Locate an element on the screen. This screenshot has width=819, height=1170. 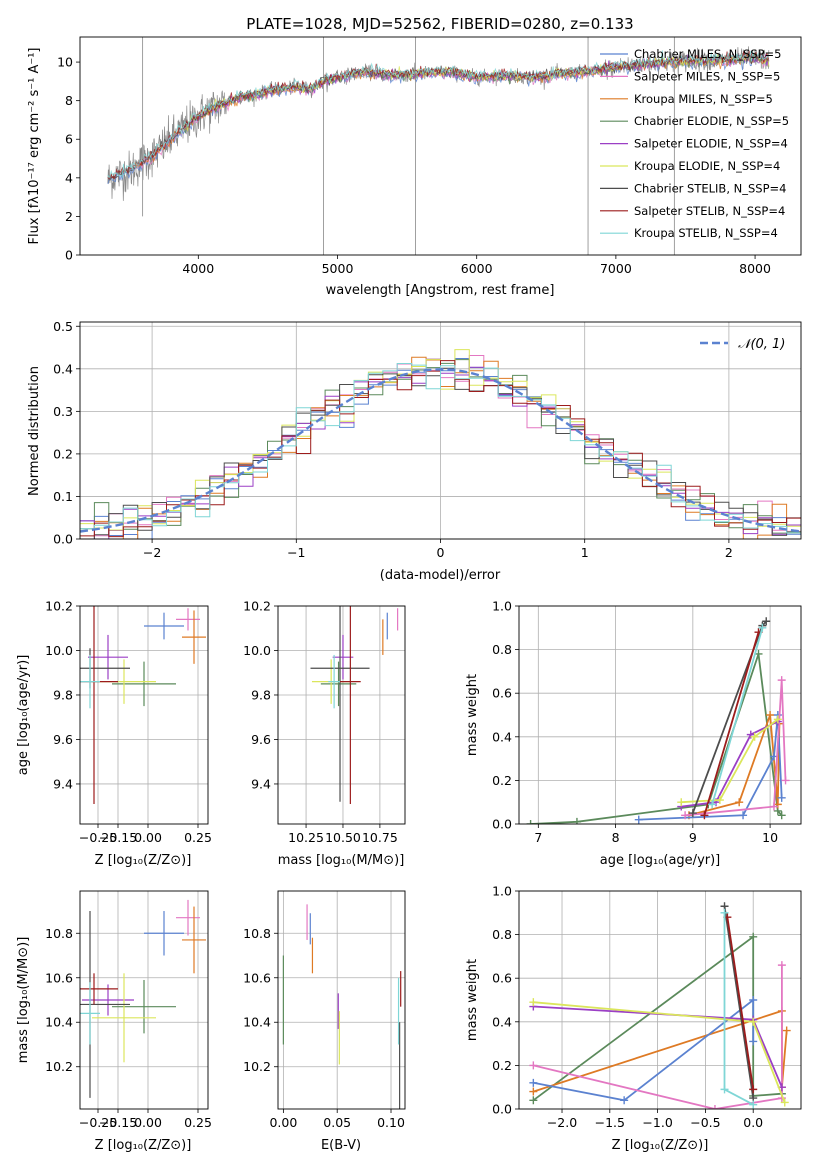
y-tick-label: 4 is located at coordinates (69, 177).